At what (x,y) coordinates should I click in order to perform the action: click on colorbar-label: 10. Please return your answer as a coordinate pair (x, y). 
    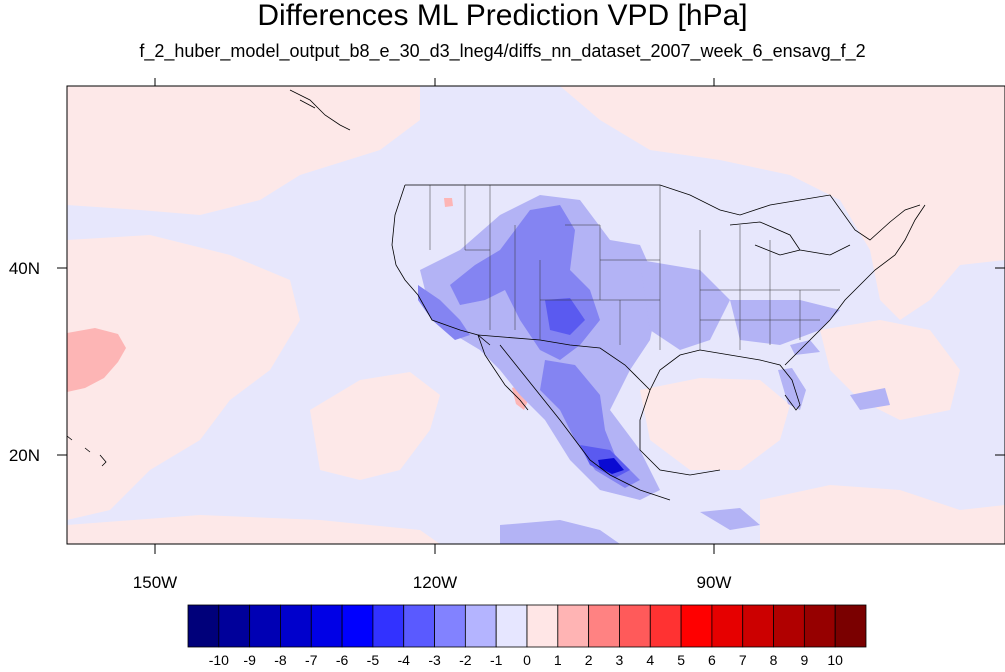
    Looking at the image, I should click on (835, 660).